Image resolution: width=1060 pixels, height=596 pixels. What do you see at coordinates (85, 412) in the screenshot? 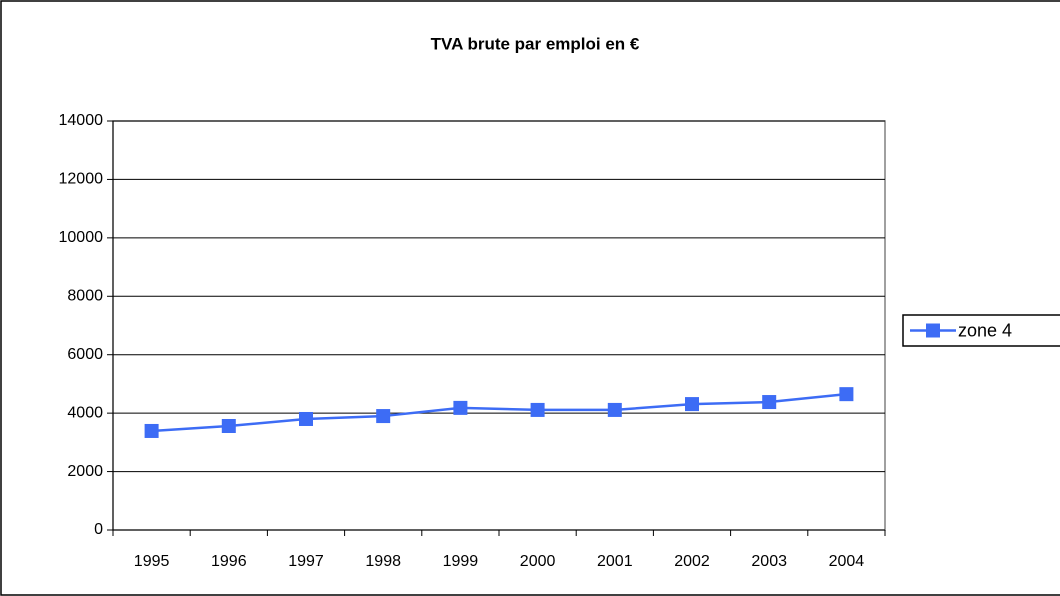
I see `y-tick-label: 4000` at bounding box center [85, 412].